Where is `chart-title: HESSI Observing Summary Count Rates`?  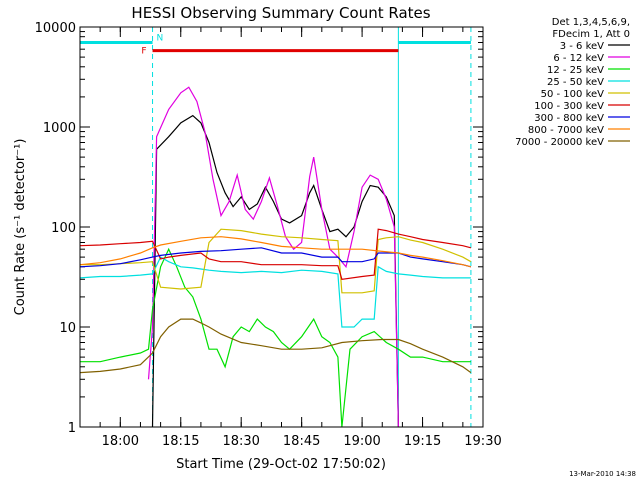 chart-title: HESSI Observing Summary Count Rates is located at coordinates (280, 13).